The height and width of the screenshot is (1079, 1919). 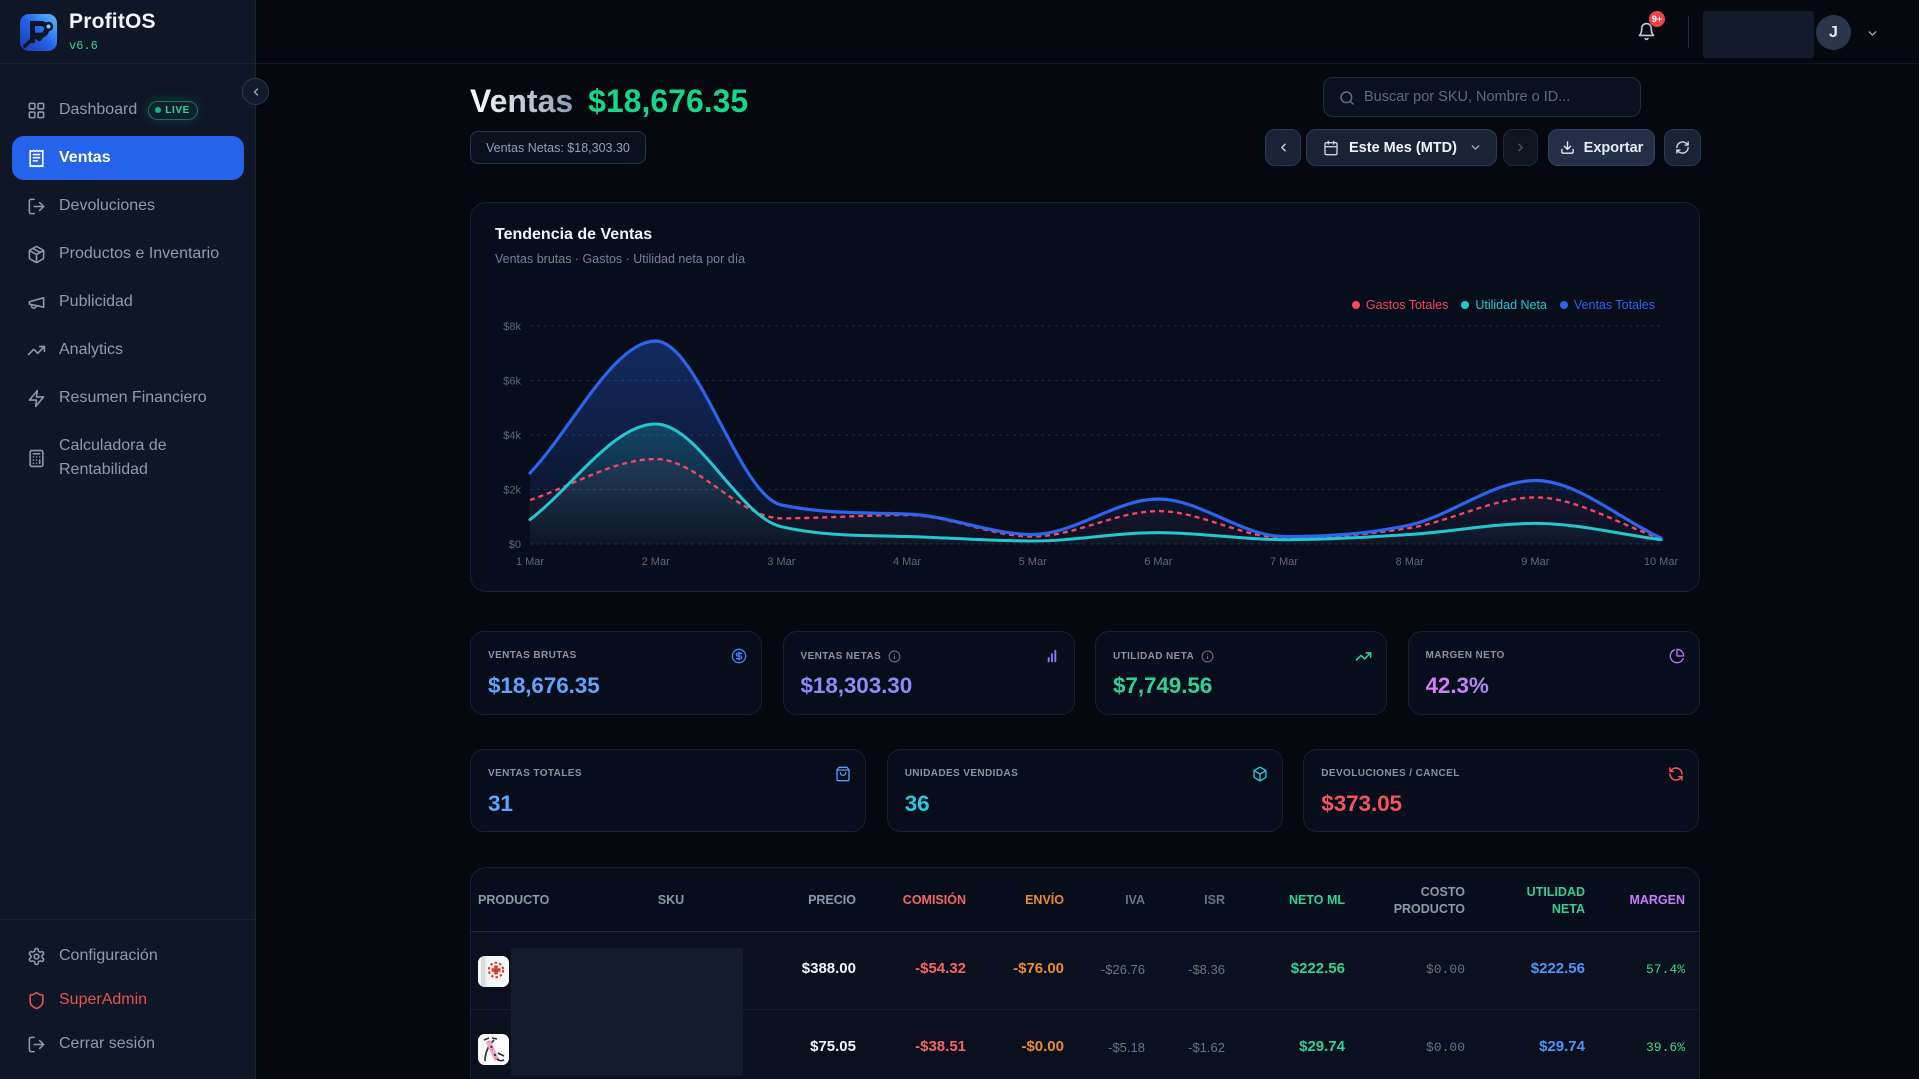 What do you see at coordinates (512, 436) in the screenshot?
I see `svg-text: $4k` at bounding box center [512, 436].